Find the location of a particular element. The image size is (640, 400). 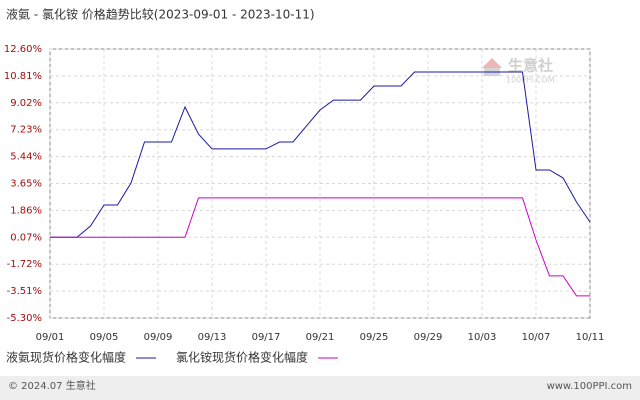

x-tick-label: 09/21 is located at coordinates (320, 337).